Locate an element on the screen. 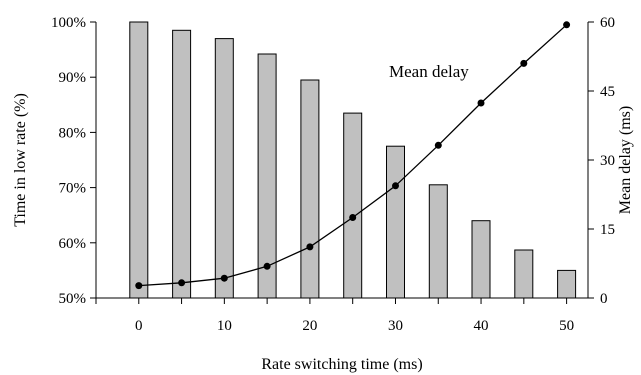 The width and height of the screenshot is (641, 375). left-y-axis-title: Time in low rate (%) is located at coordinates (20, 160).